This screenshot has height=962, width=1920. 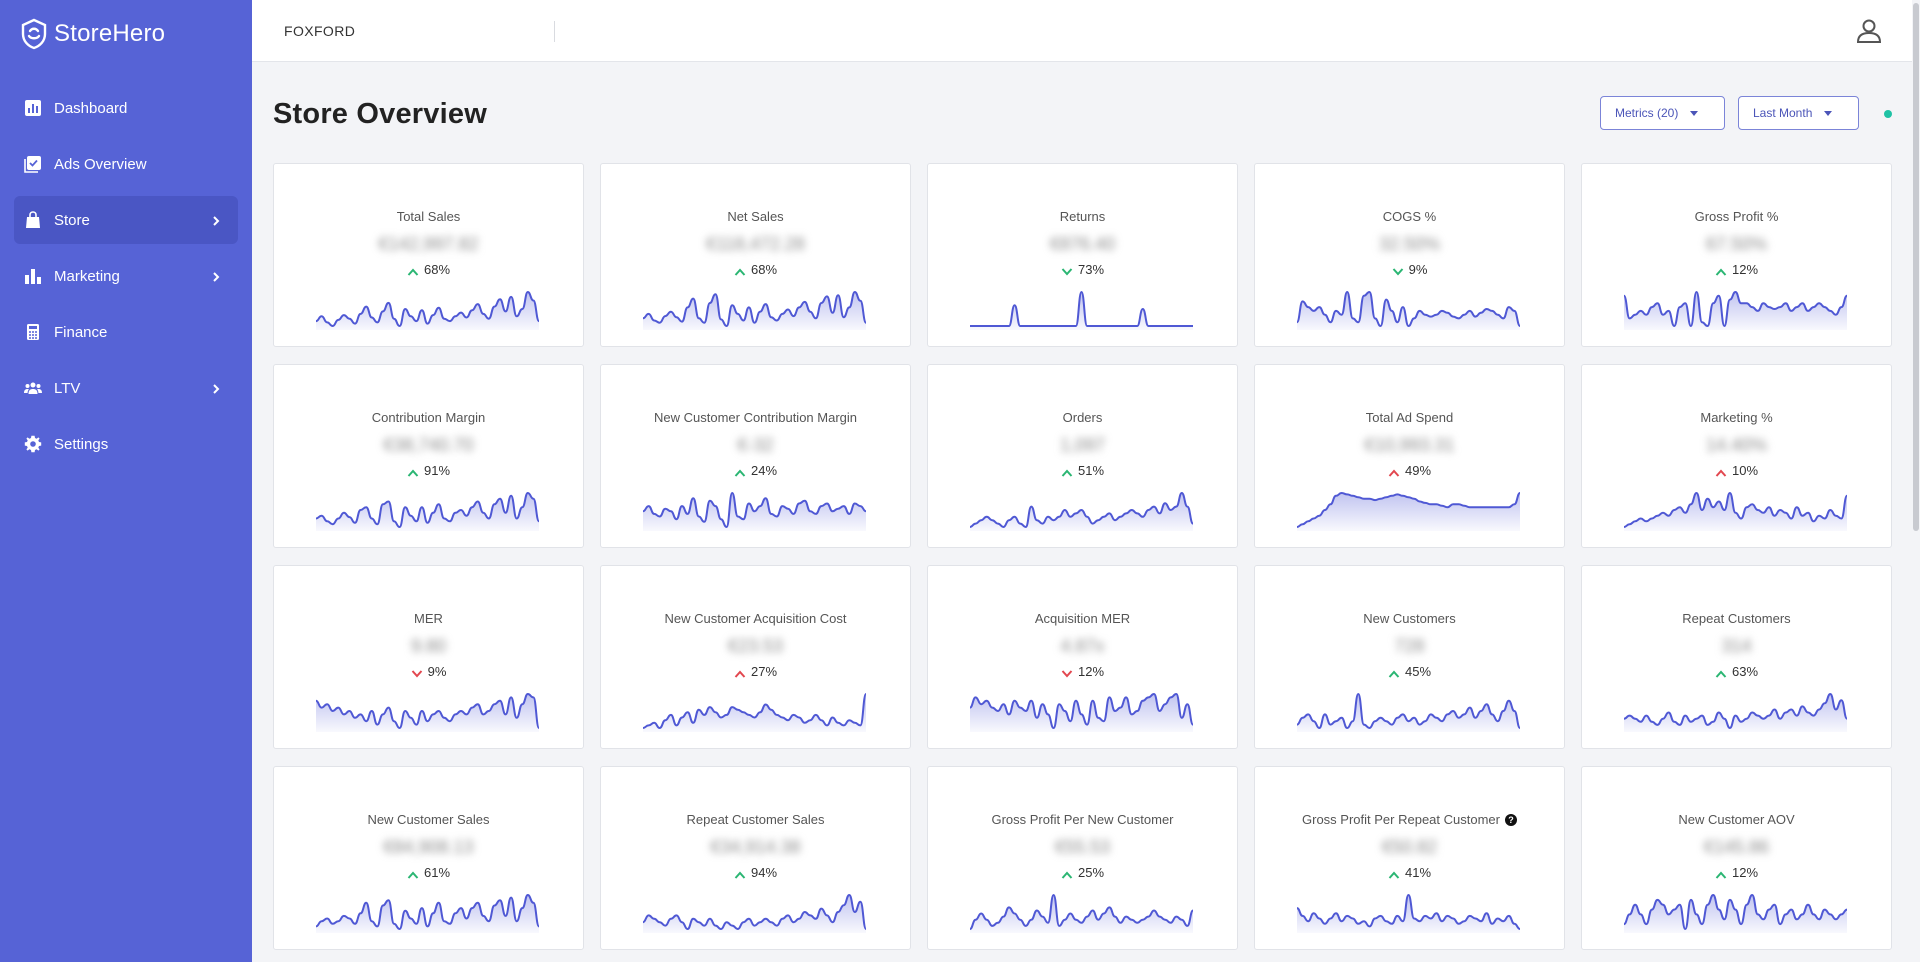 I want to click on metric-value: €-32, so click(x=755, y=445).